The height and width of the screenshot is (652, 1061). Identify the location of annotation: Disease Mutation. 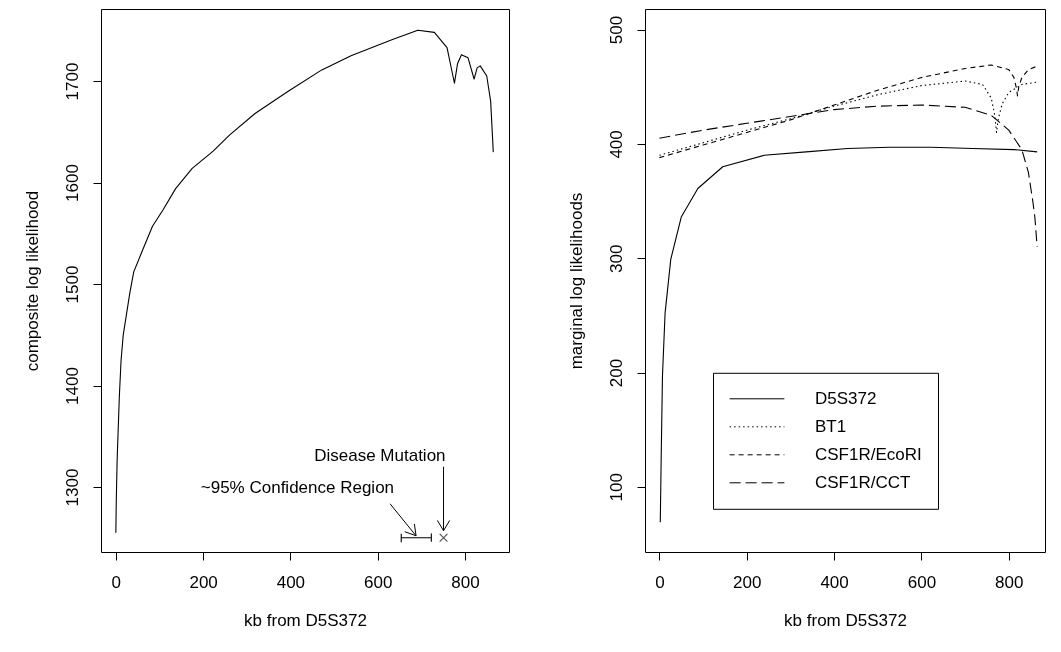
(380, 455).